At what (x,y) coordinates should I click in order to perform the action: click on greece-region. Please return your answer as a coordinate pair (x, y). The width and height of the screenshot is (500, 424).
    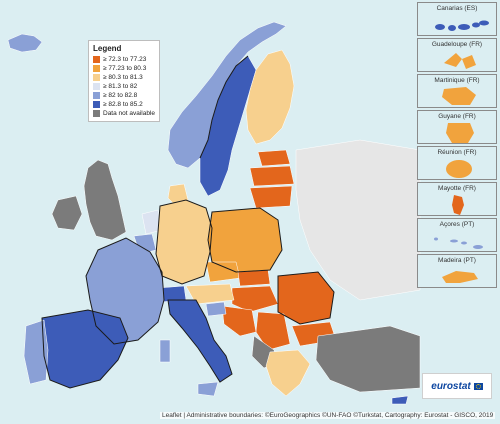
    Looking at the image, I should click on (288, 373).